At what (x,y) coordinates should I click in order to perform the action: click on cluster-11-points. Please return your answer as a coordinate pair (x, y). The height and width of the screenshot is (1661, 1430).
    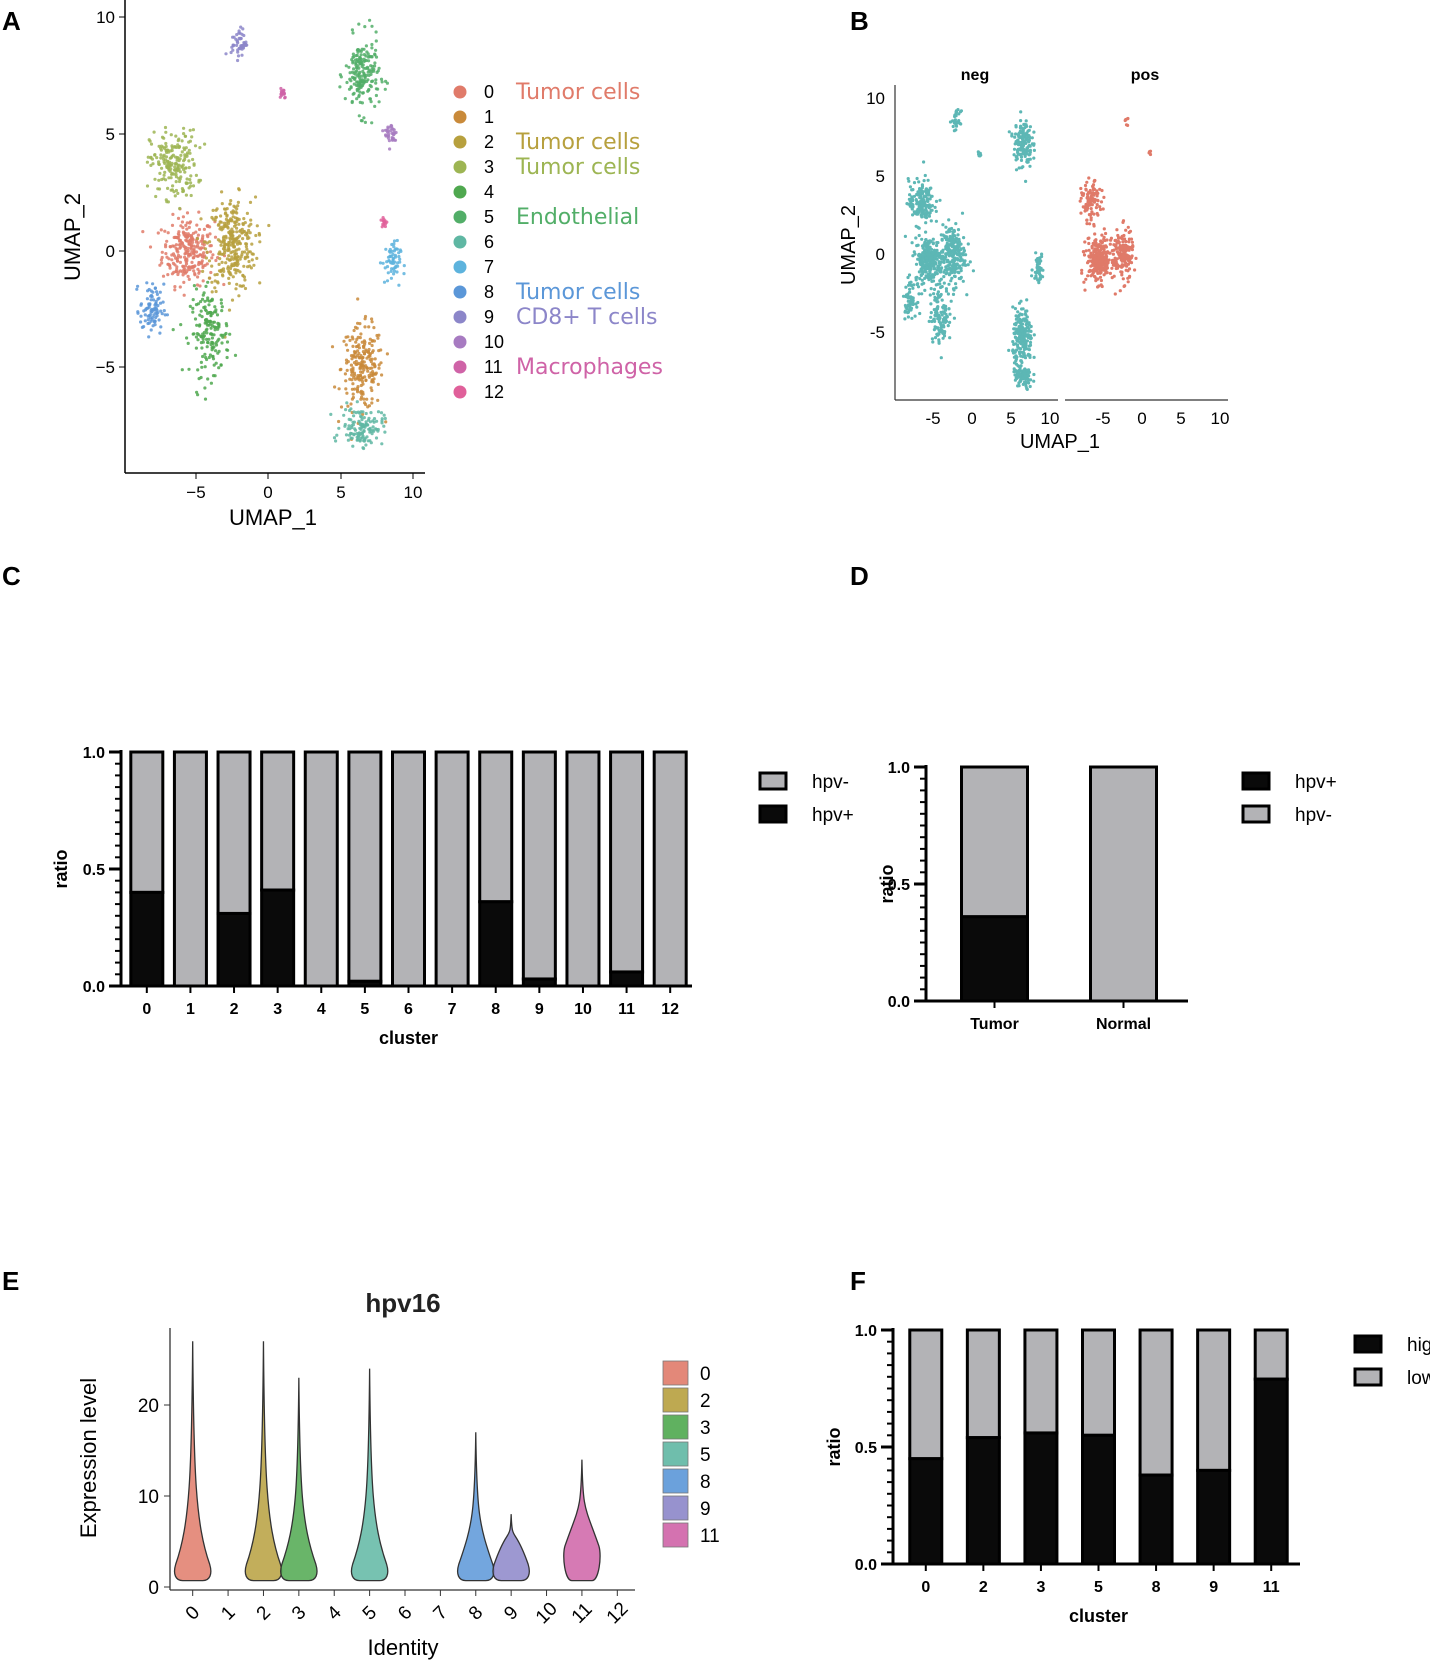
    Looking at the image, I should click on (282, 93).